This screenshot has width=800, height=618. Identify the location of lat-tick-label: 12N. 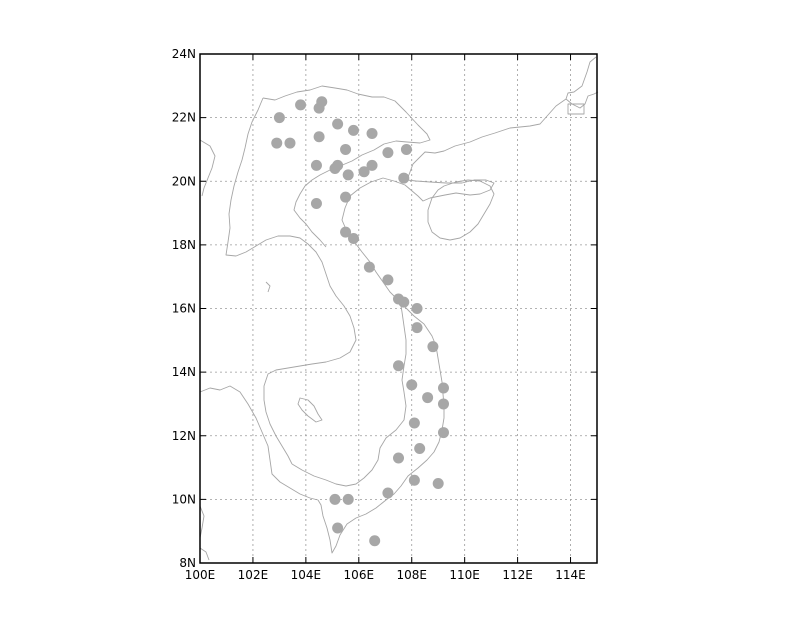
(184, 436).